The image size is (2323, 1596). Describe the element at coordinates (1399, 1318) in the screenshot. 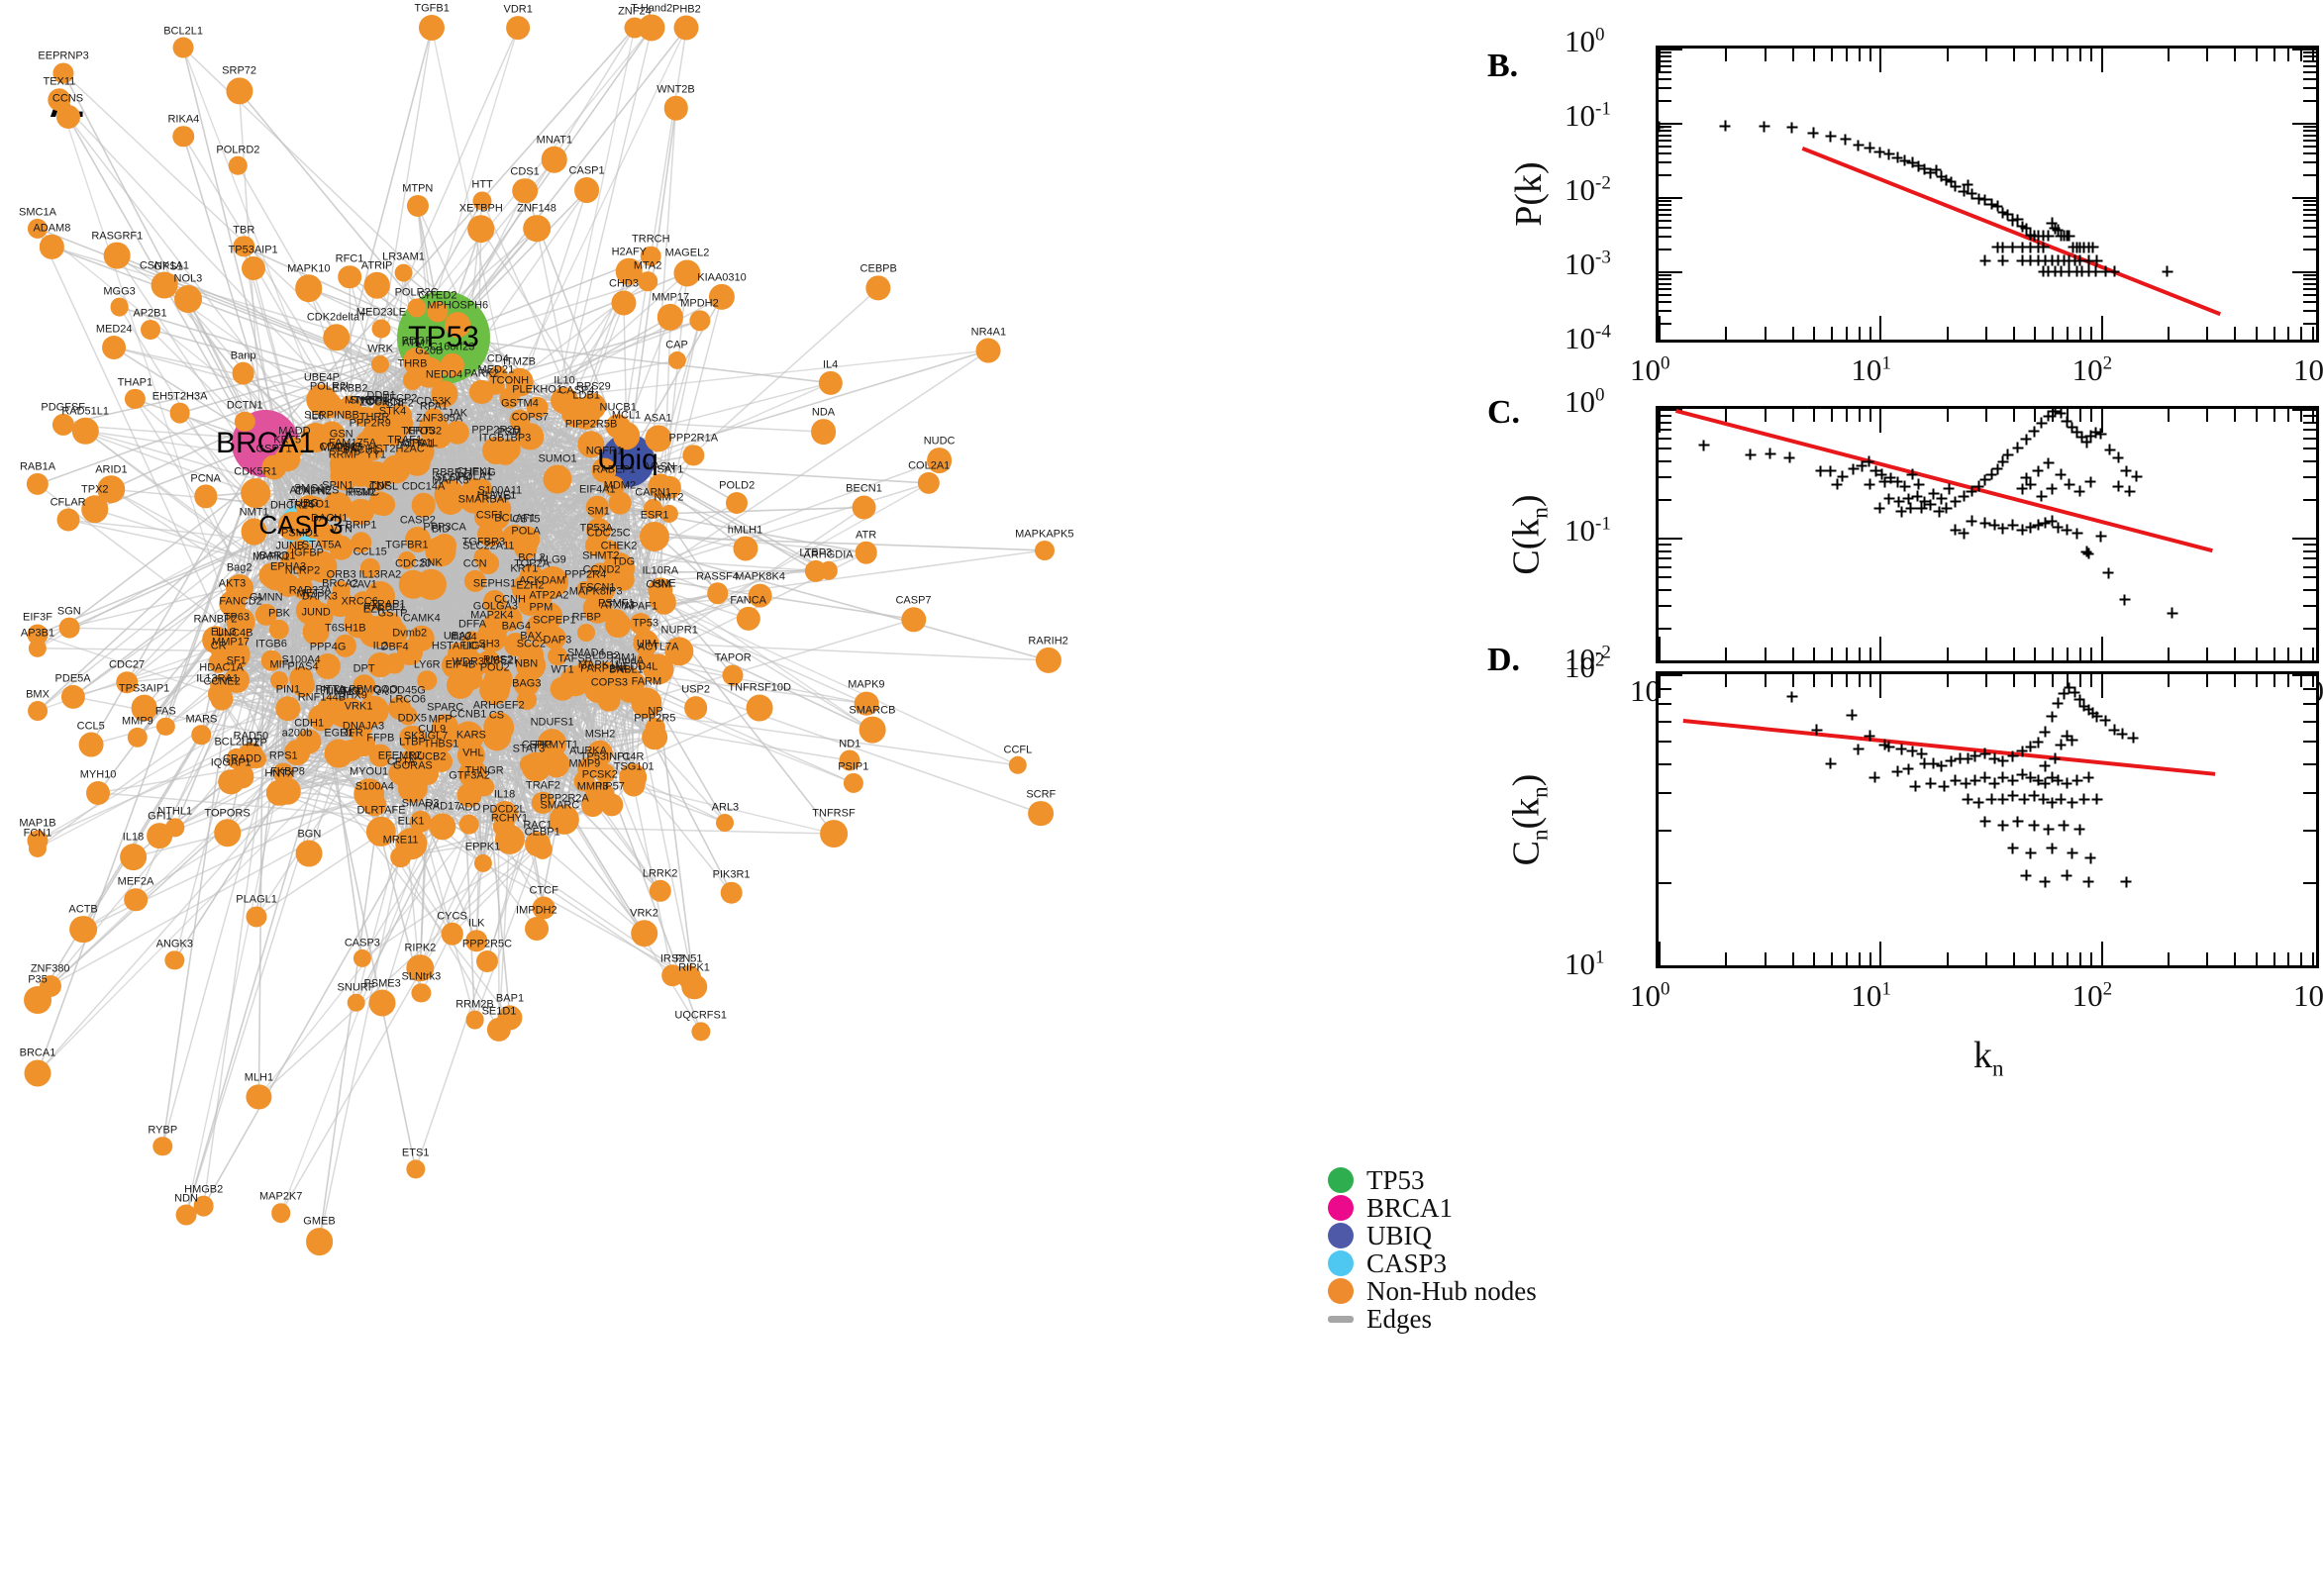

I see `legend-label-edges: Edges` at that location.